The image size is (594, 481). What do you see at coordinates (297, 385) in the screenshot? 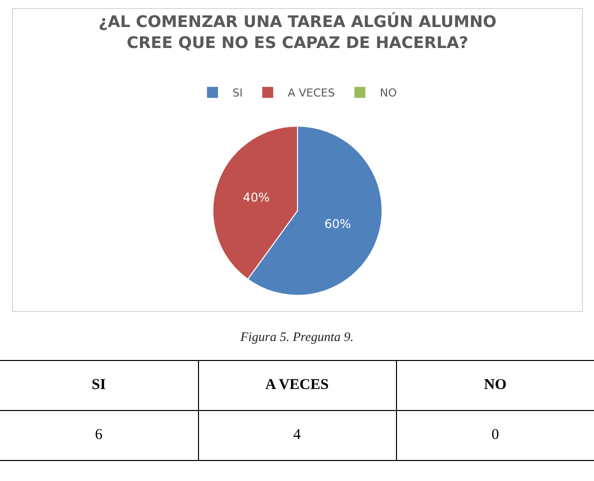
I see `category-label: A VECES` at bounding box center [297, 385].